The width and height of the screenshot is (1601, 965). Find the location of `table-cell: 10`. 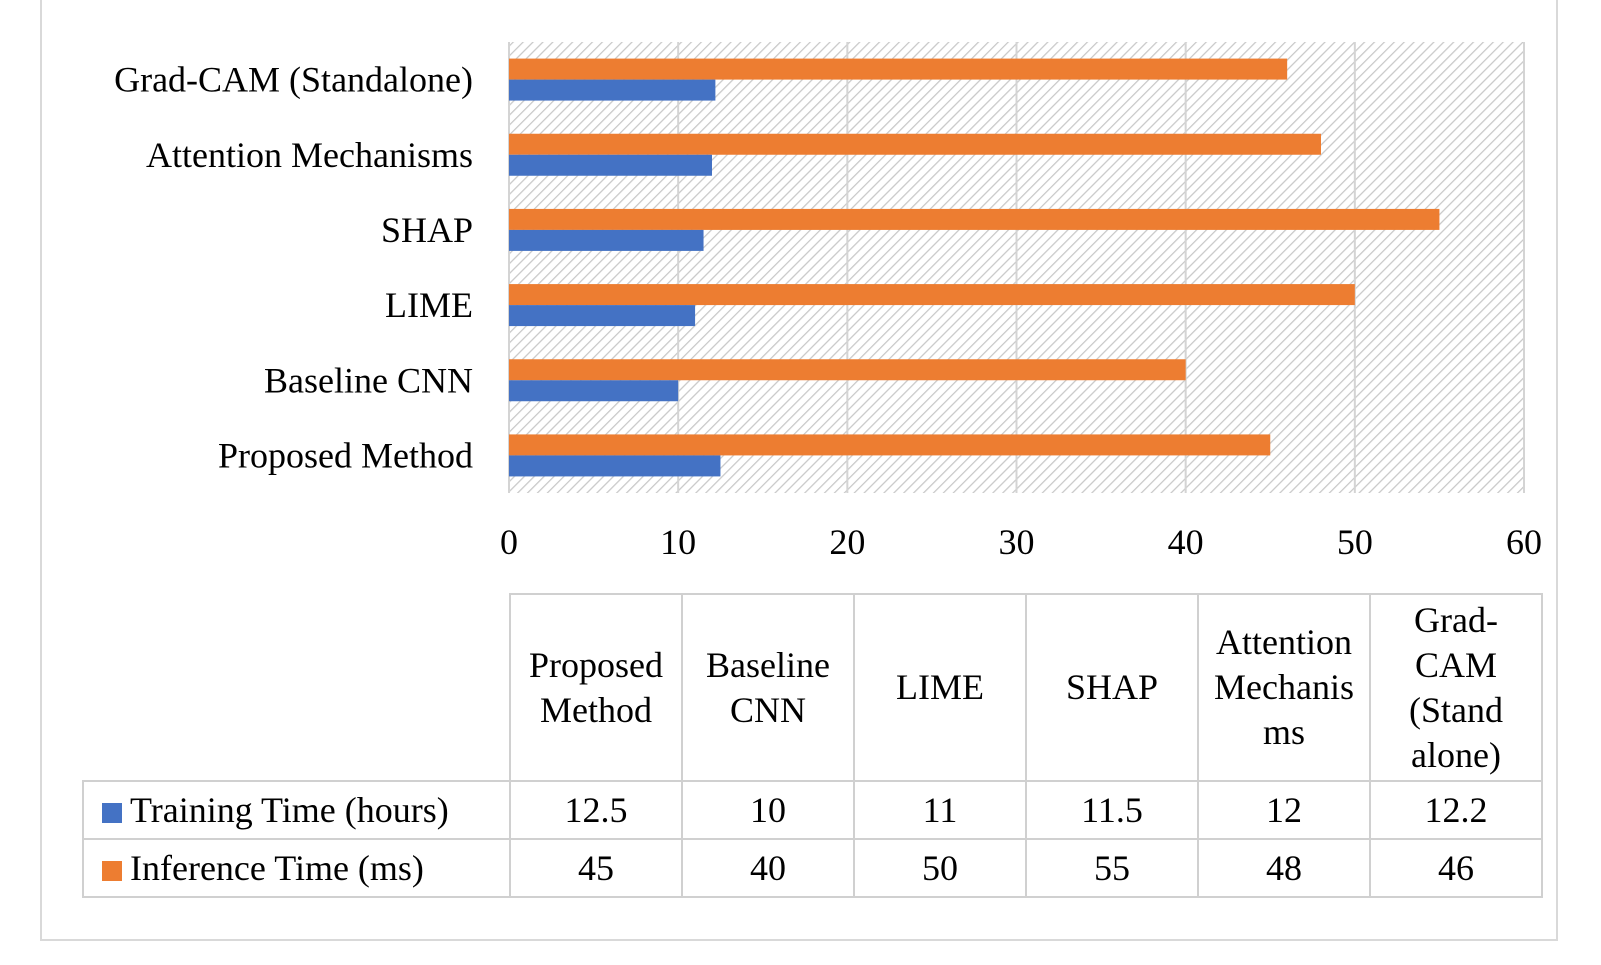

table-cell: 10 is located at coordinates (768, 810).